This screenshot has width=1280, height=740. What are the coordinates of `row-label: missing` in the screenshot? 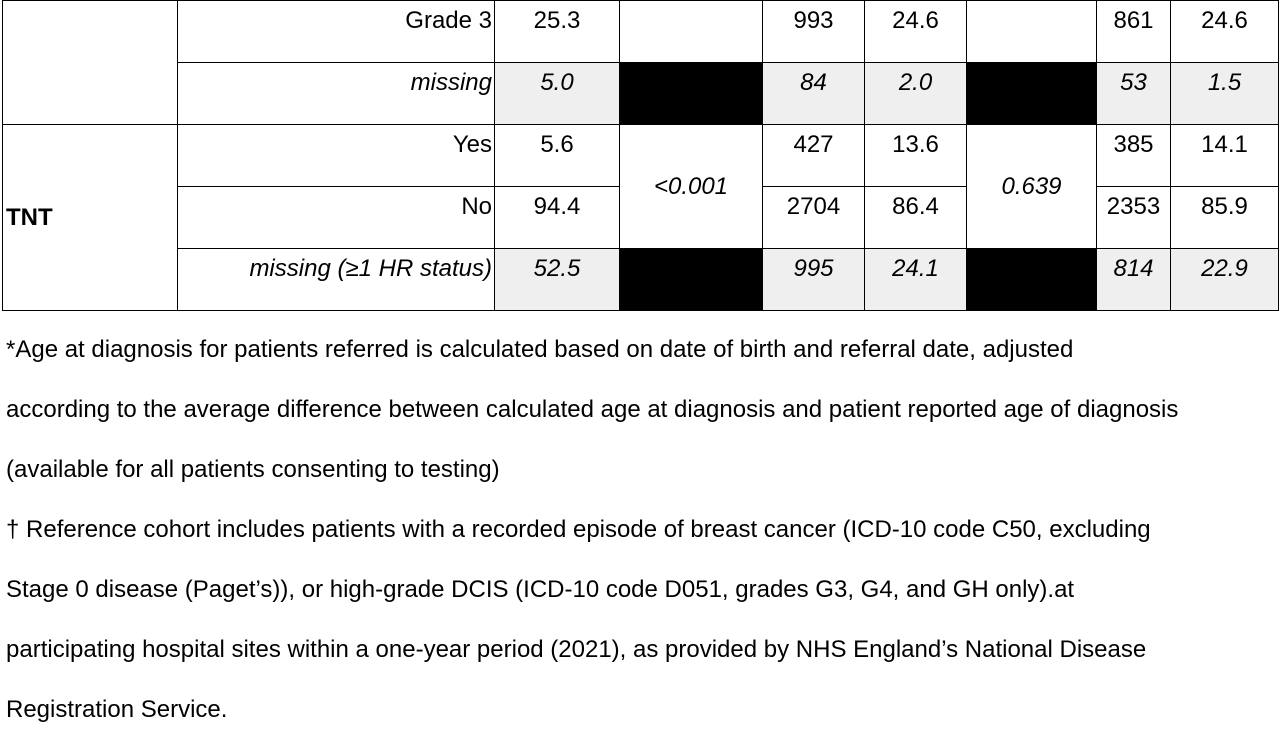 It's located at (336, 93).